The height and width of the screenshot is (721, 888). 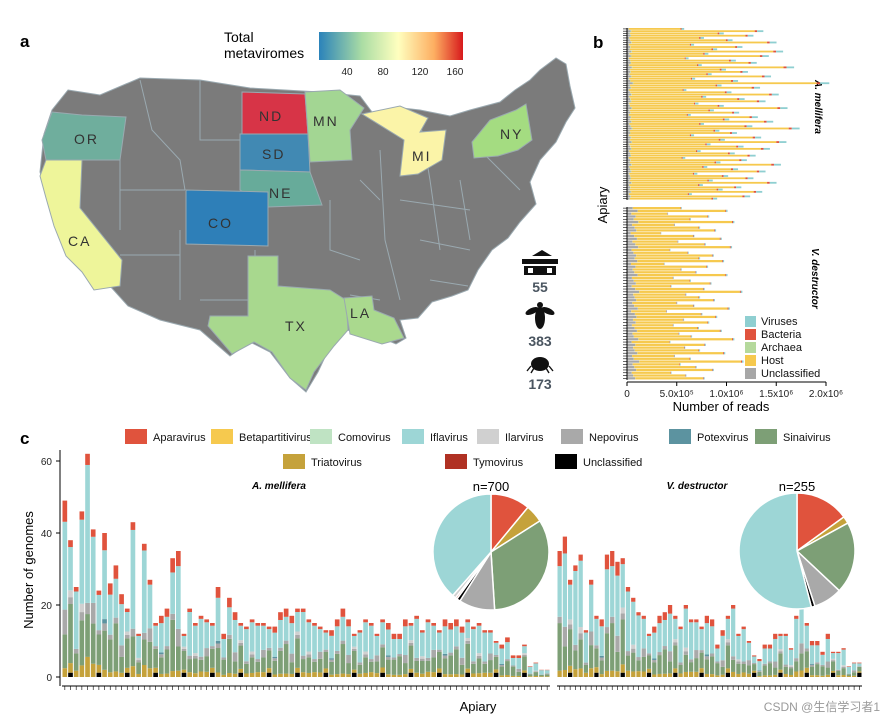 I want to click on c-legend-swatch, so click(x=680, y=436).